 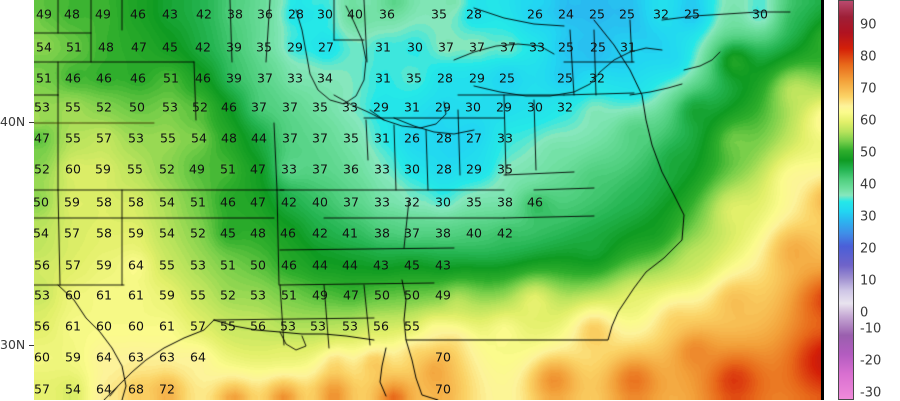 What do you see at coordinates (868, 25) in the screenshot?
I see `colorbar-tick-90: 90` at bounding box center [868, 25].